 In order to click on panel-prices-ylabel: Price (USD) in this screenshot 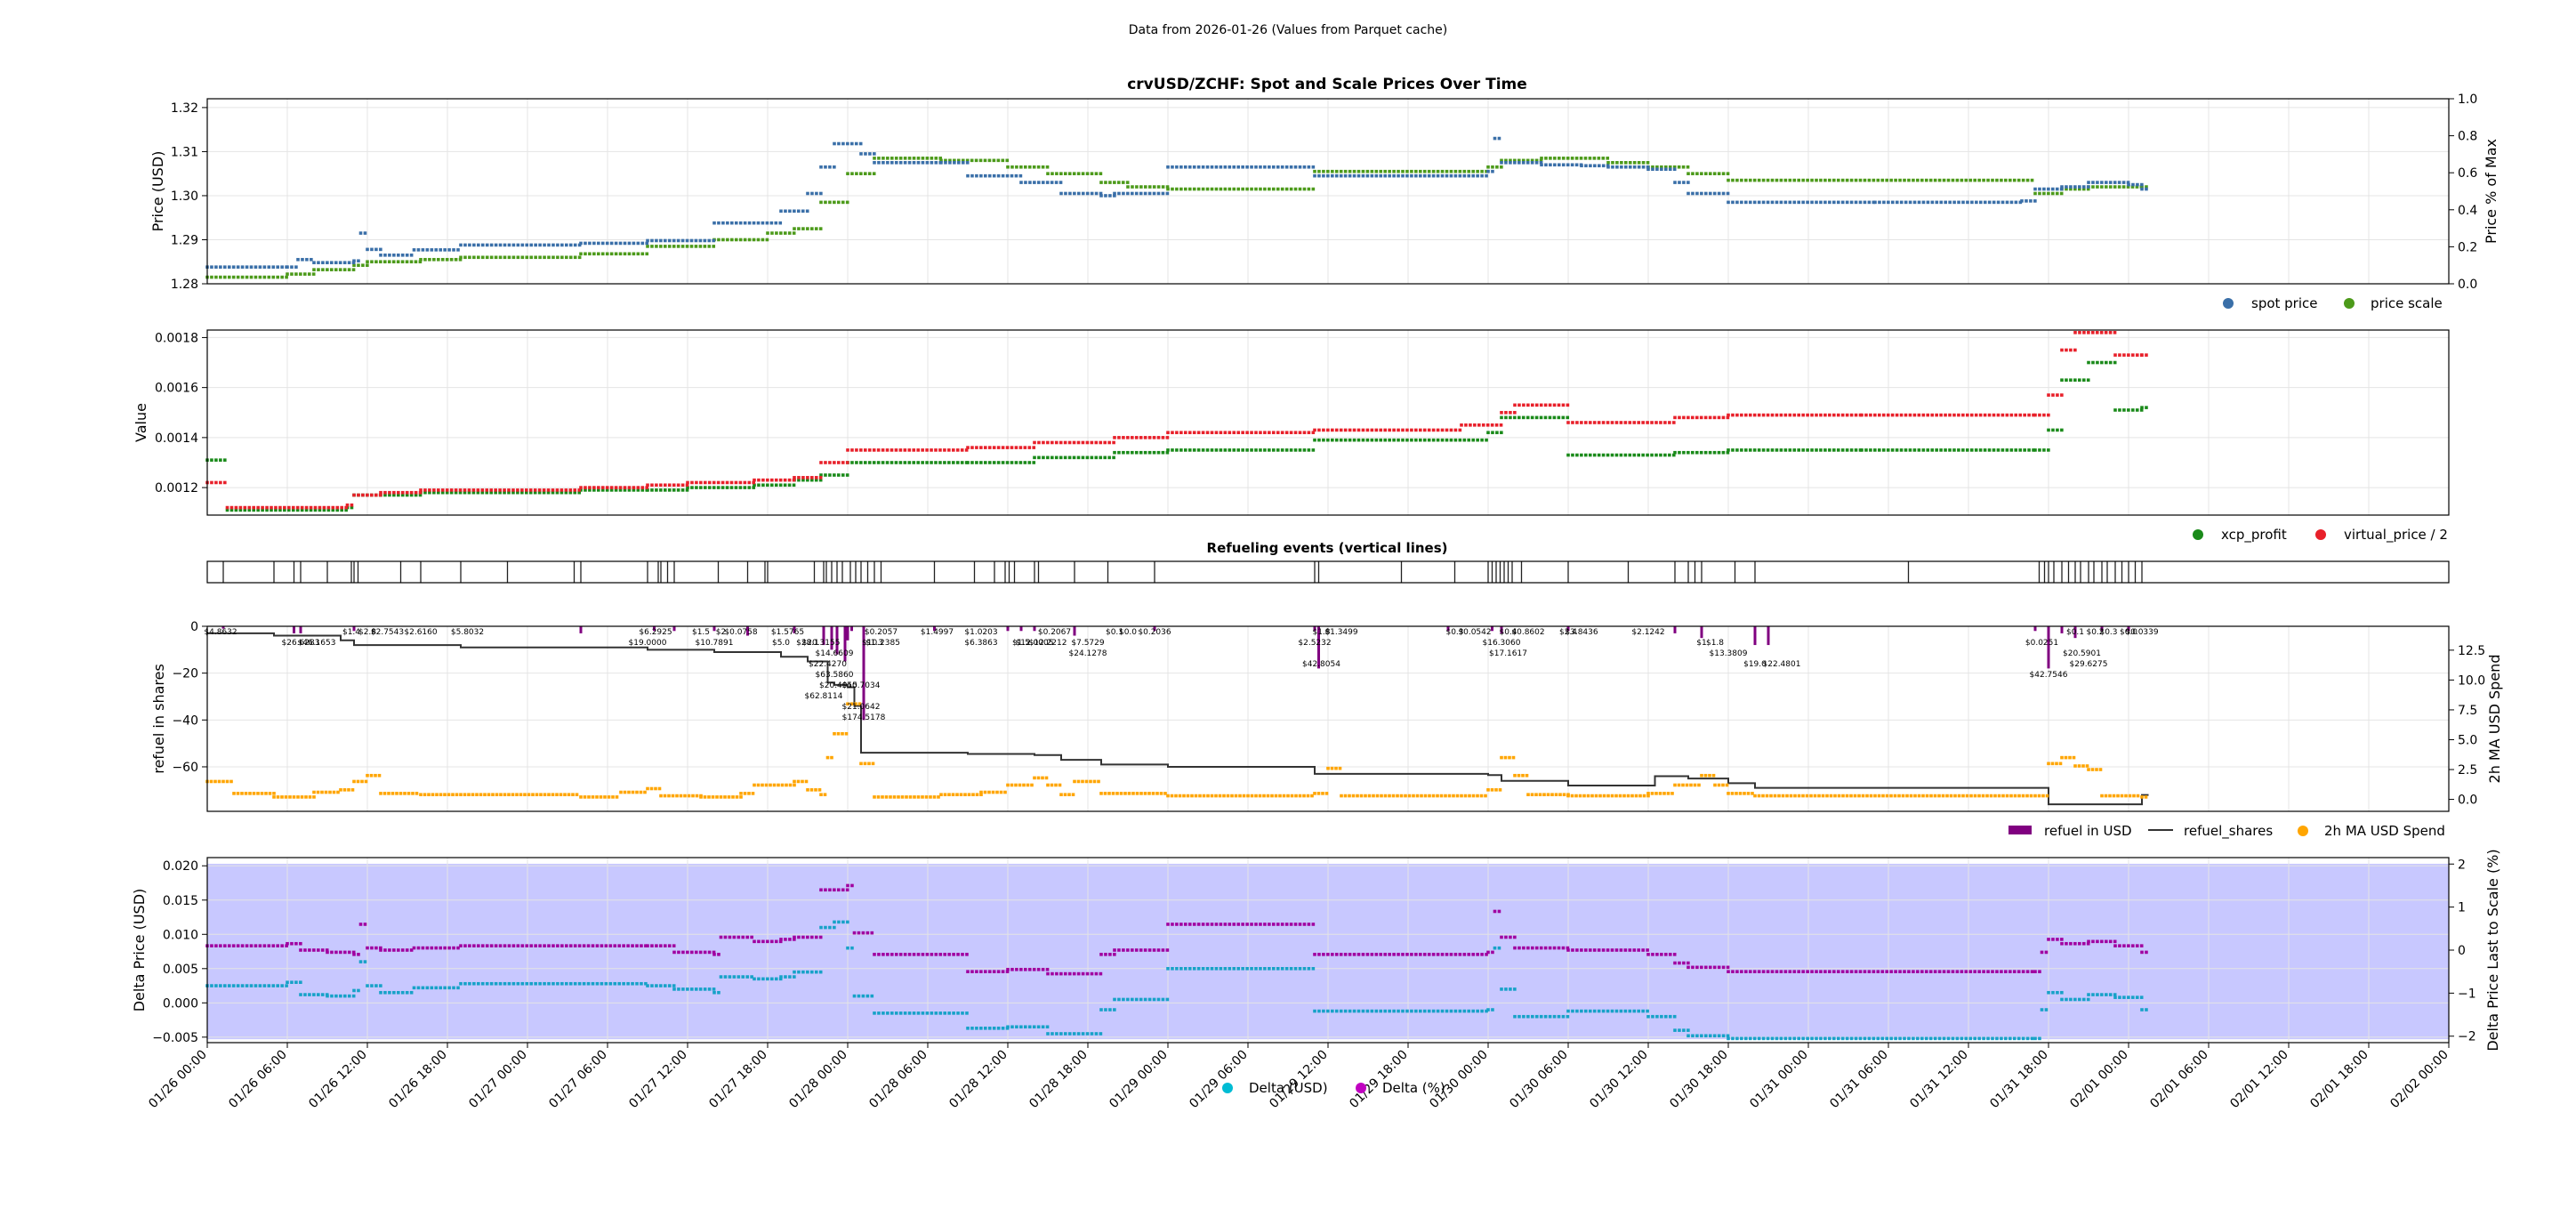, I will do `click(157, 191)`.